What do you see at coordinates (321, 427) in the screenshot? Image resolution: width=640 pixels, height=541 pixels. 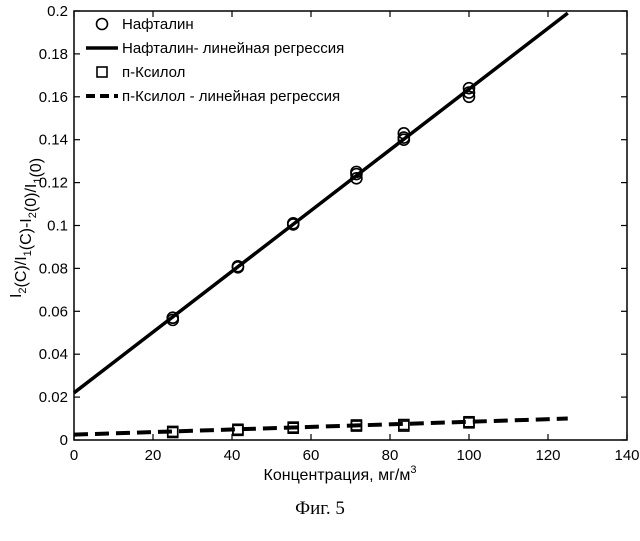 I see `xylene-regression-line` at bounding box center [321, 427].